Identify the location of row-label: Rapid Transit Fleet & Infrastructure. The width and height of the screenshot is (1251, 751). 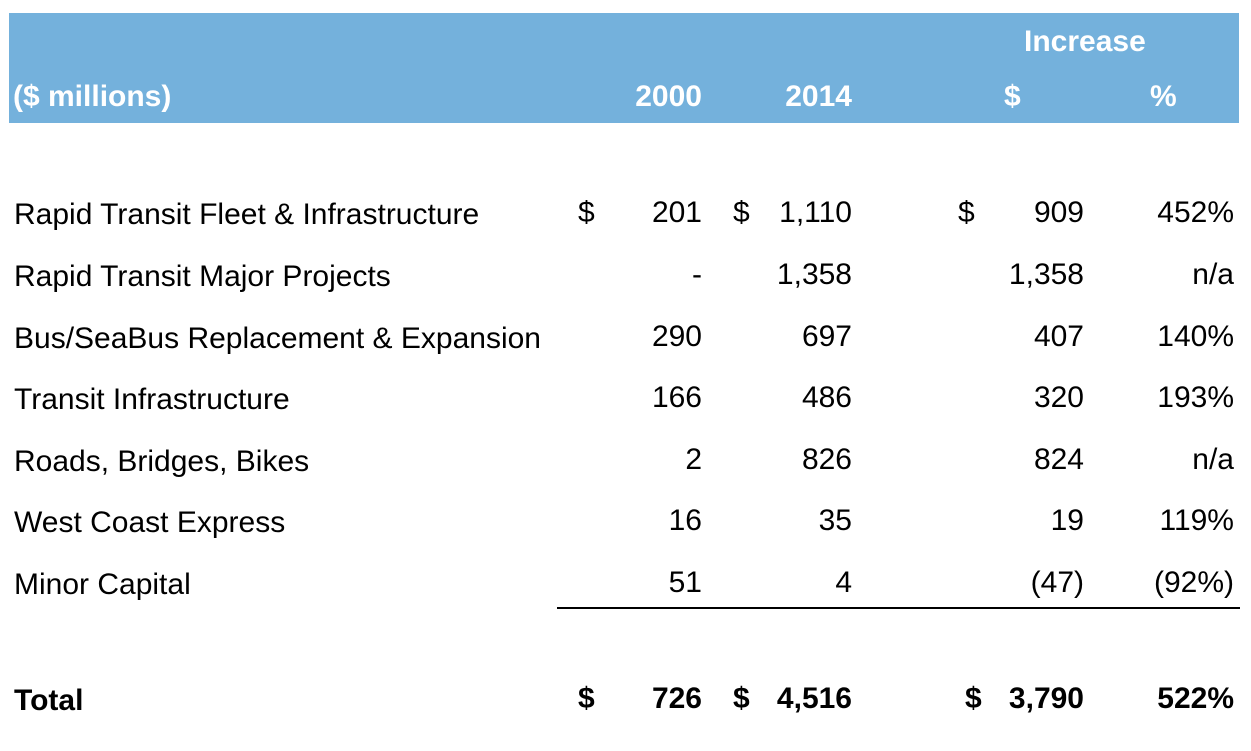
(247, 214).